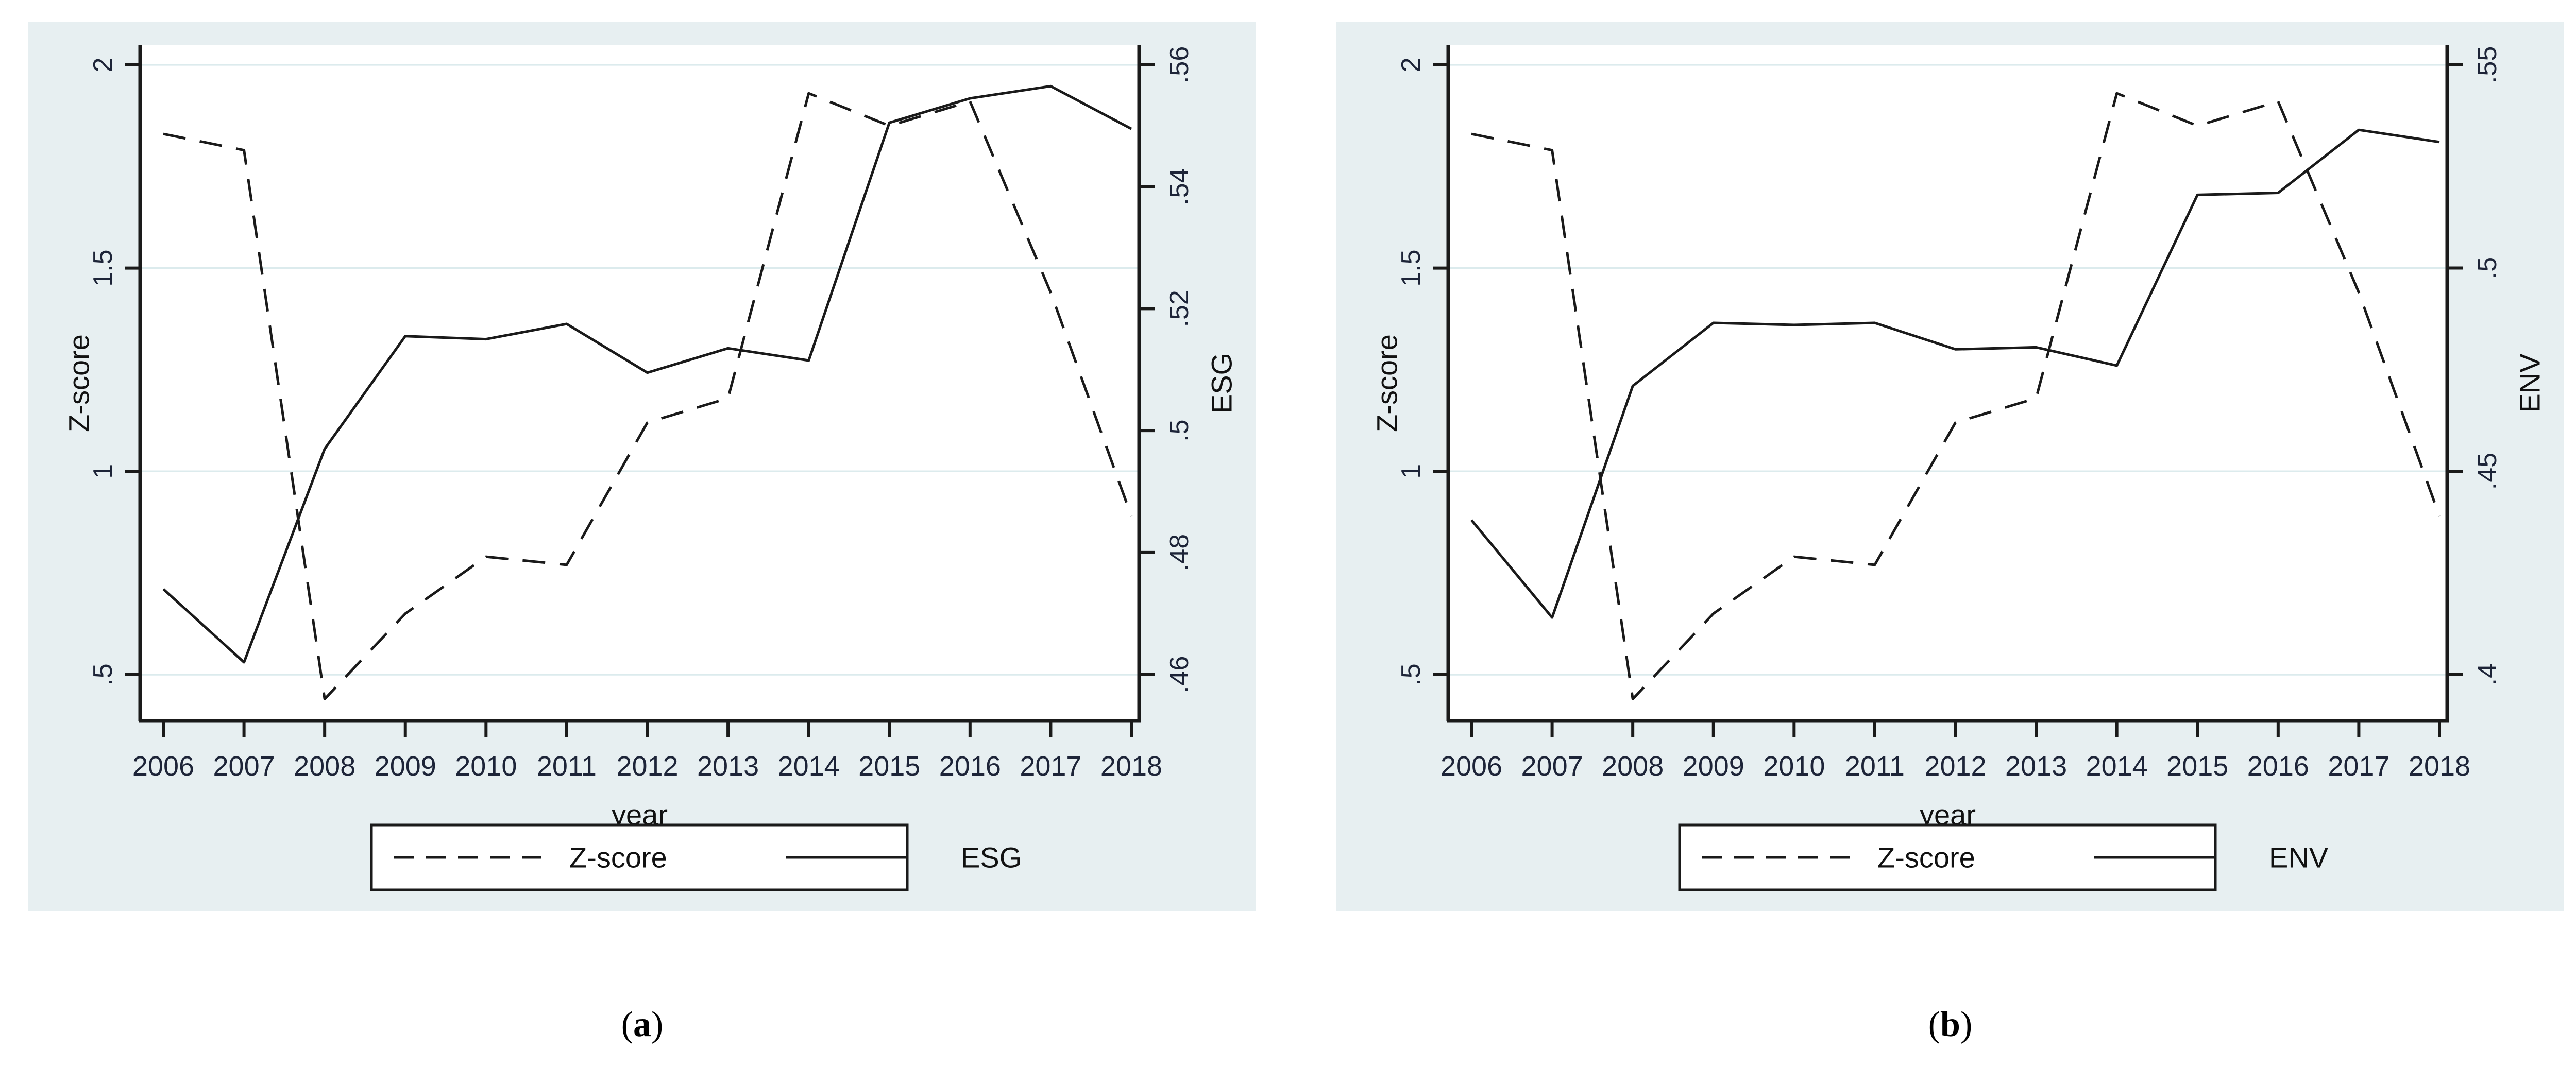 The image size is (2576, 1067). I want to click on legend-label: ENV, so click(2299, 857).